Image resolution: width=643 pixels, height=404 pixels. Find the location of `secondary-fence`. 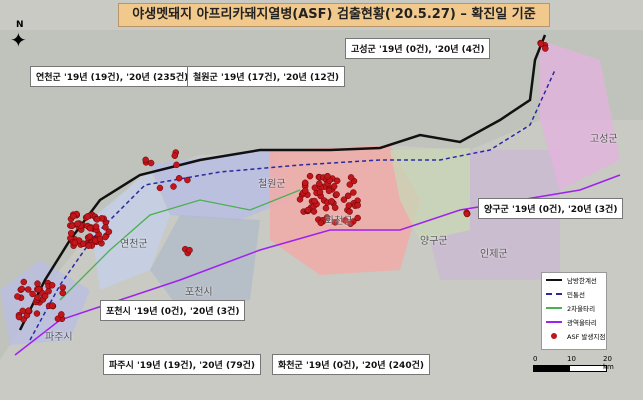

secondary-fence is located at coordinates (180, 245).